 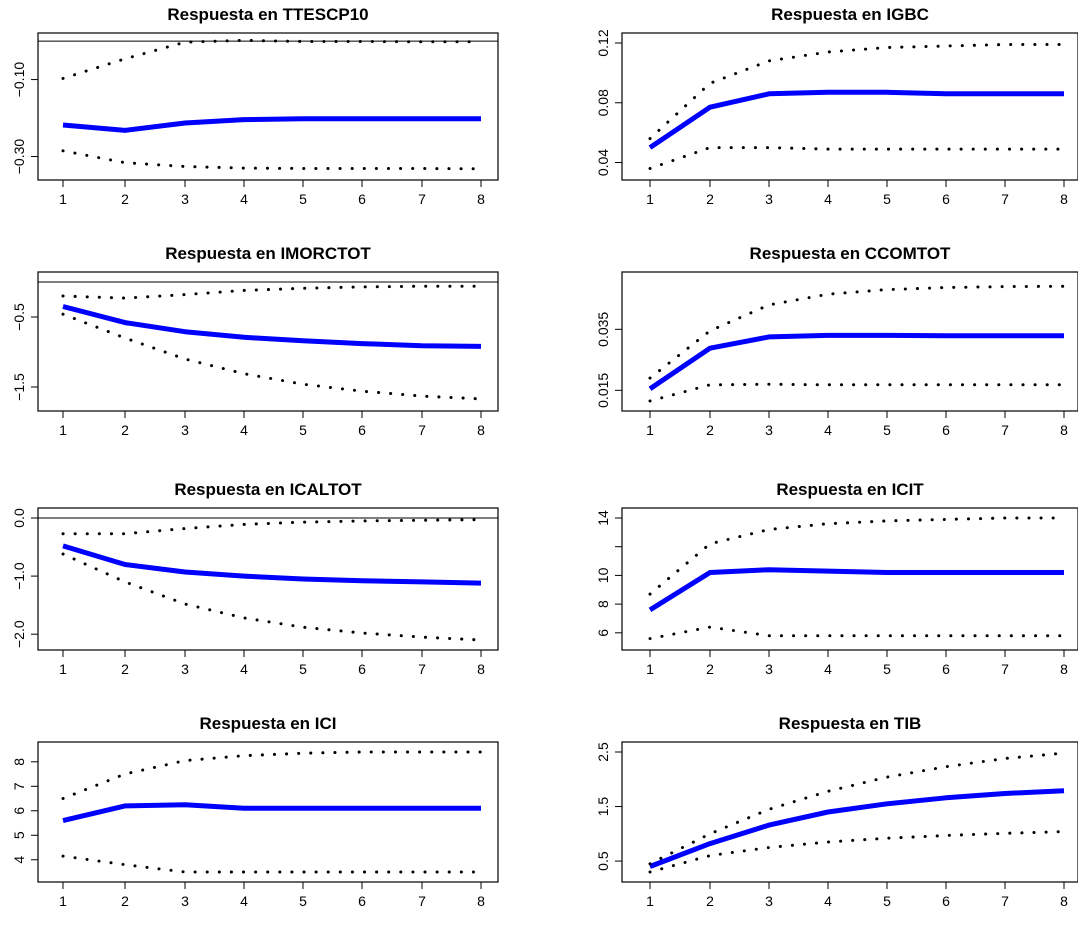 I want to click on panel-3: Respuesta en IMORCTOT 1 2 3 4 5 6 7 8 −1.5 −0.5, so click(x=255, y=341).